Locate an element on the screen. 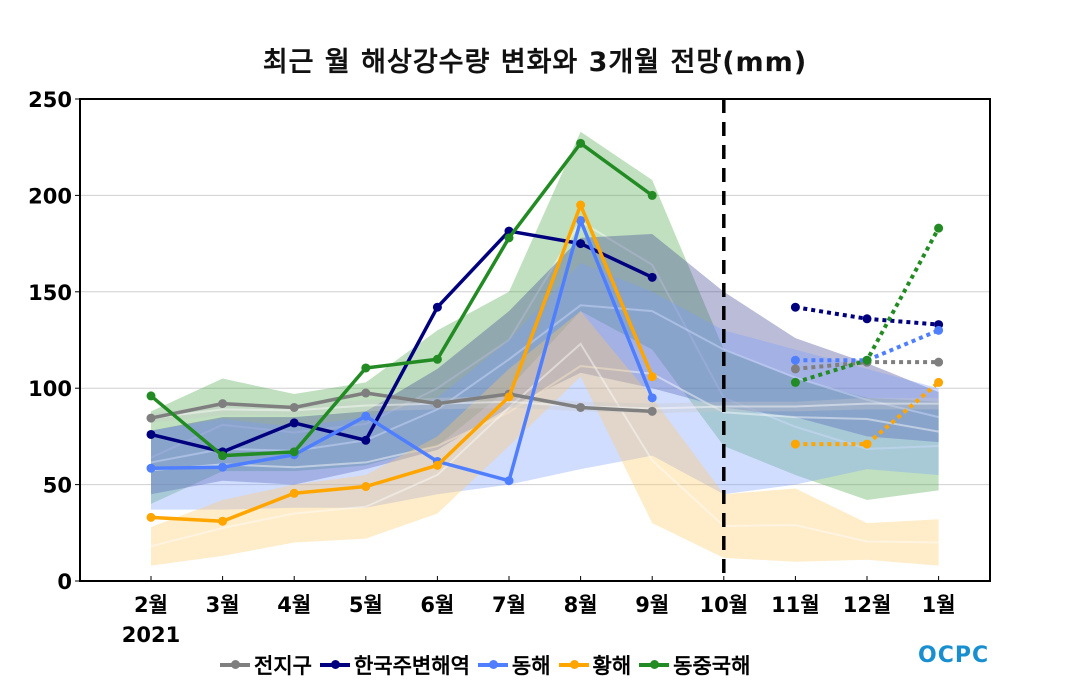 This screenshot has height=700, width=1070. x-tick-label: 1월 is located at coordinates (939, 605).